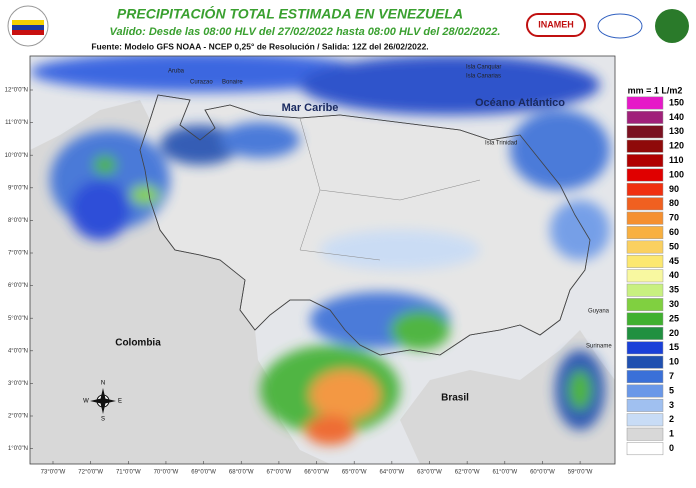 Image resolution: width=696 pixels, height=488 pixels. I want to click on lon-label: 60°0'0"W, so click(542, 473).